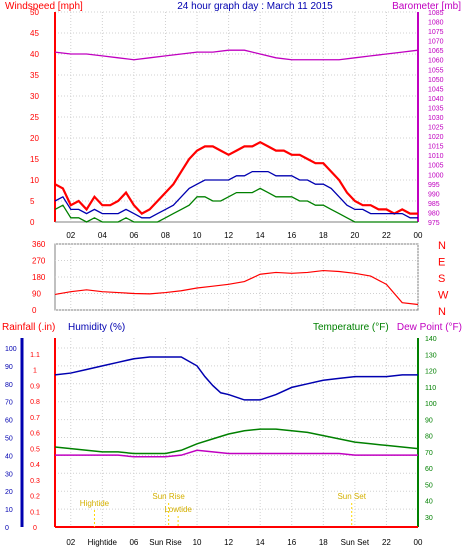 Image resolution: width=466 pixels, height=555 pixels. Describe the element at coordinates (44, 6) in the screenshot. I see `header-windspeed-label: Windspeed [mph]` at that location.